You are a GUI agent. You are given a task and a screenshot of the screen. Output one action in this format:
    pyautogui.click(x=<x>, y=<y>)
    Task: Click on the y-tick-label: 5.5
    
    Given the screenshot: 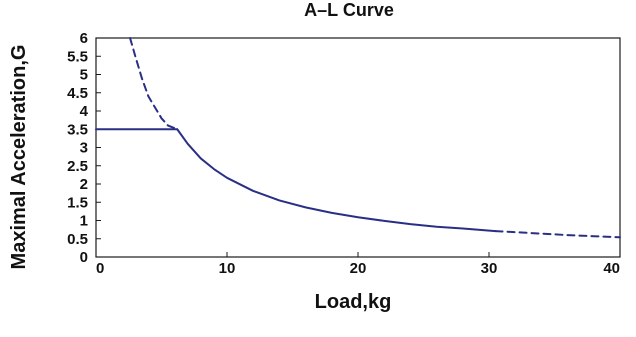 What is the action you would take?
    pyautogui.click(x=77, y=56)
    